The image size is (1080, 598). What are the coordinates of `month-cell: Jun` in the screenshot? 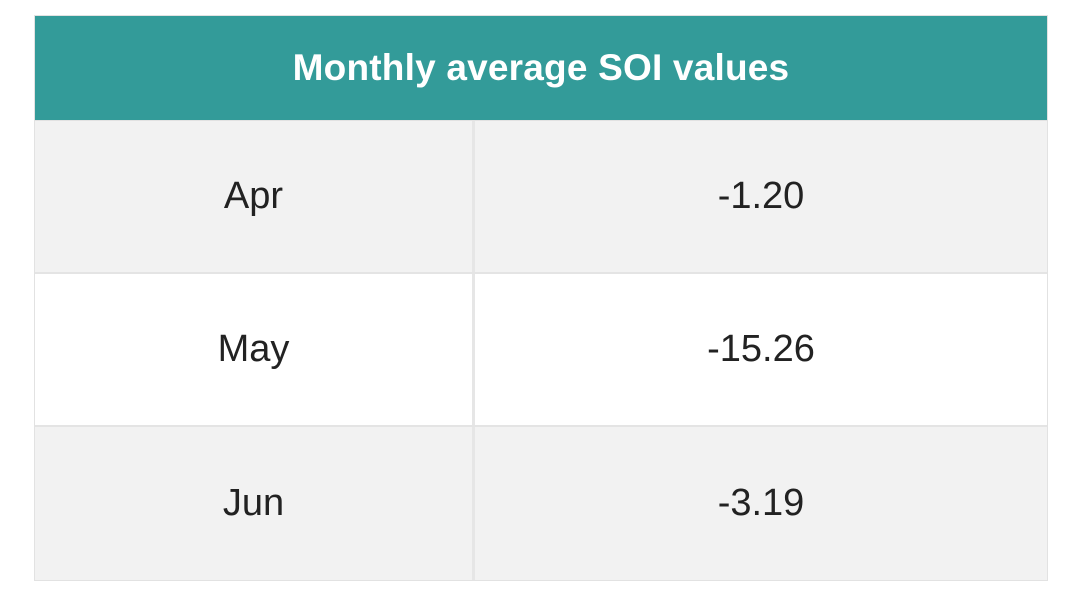 It's located at (255, 503).